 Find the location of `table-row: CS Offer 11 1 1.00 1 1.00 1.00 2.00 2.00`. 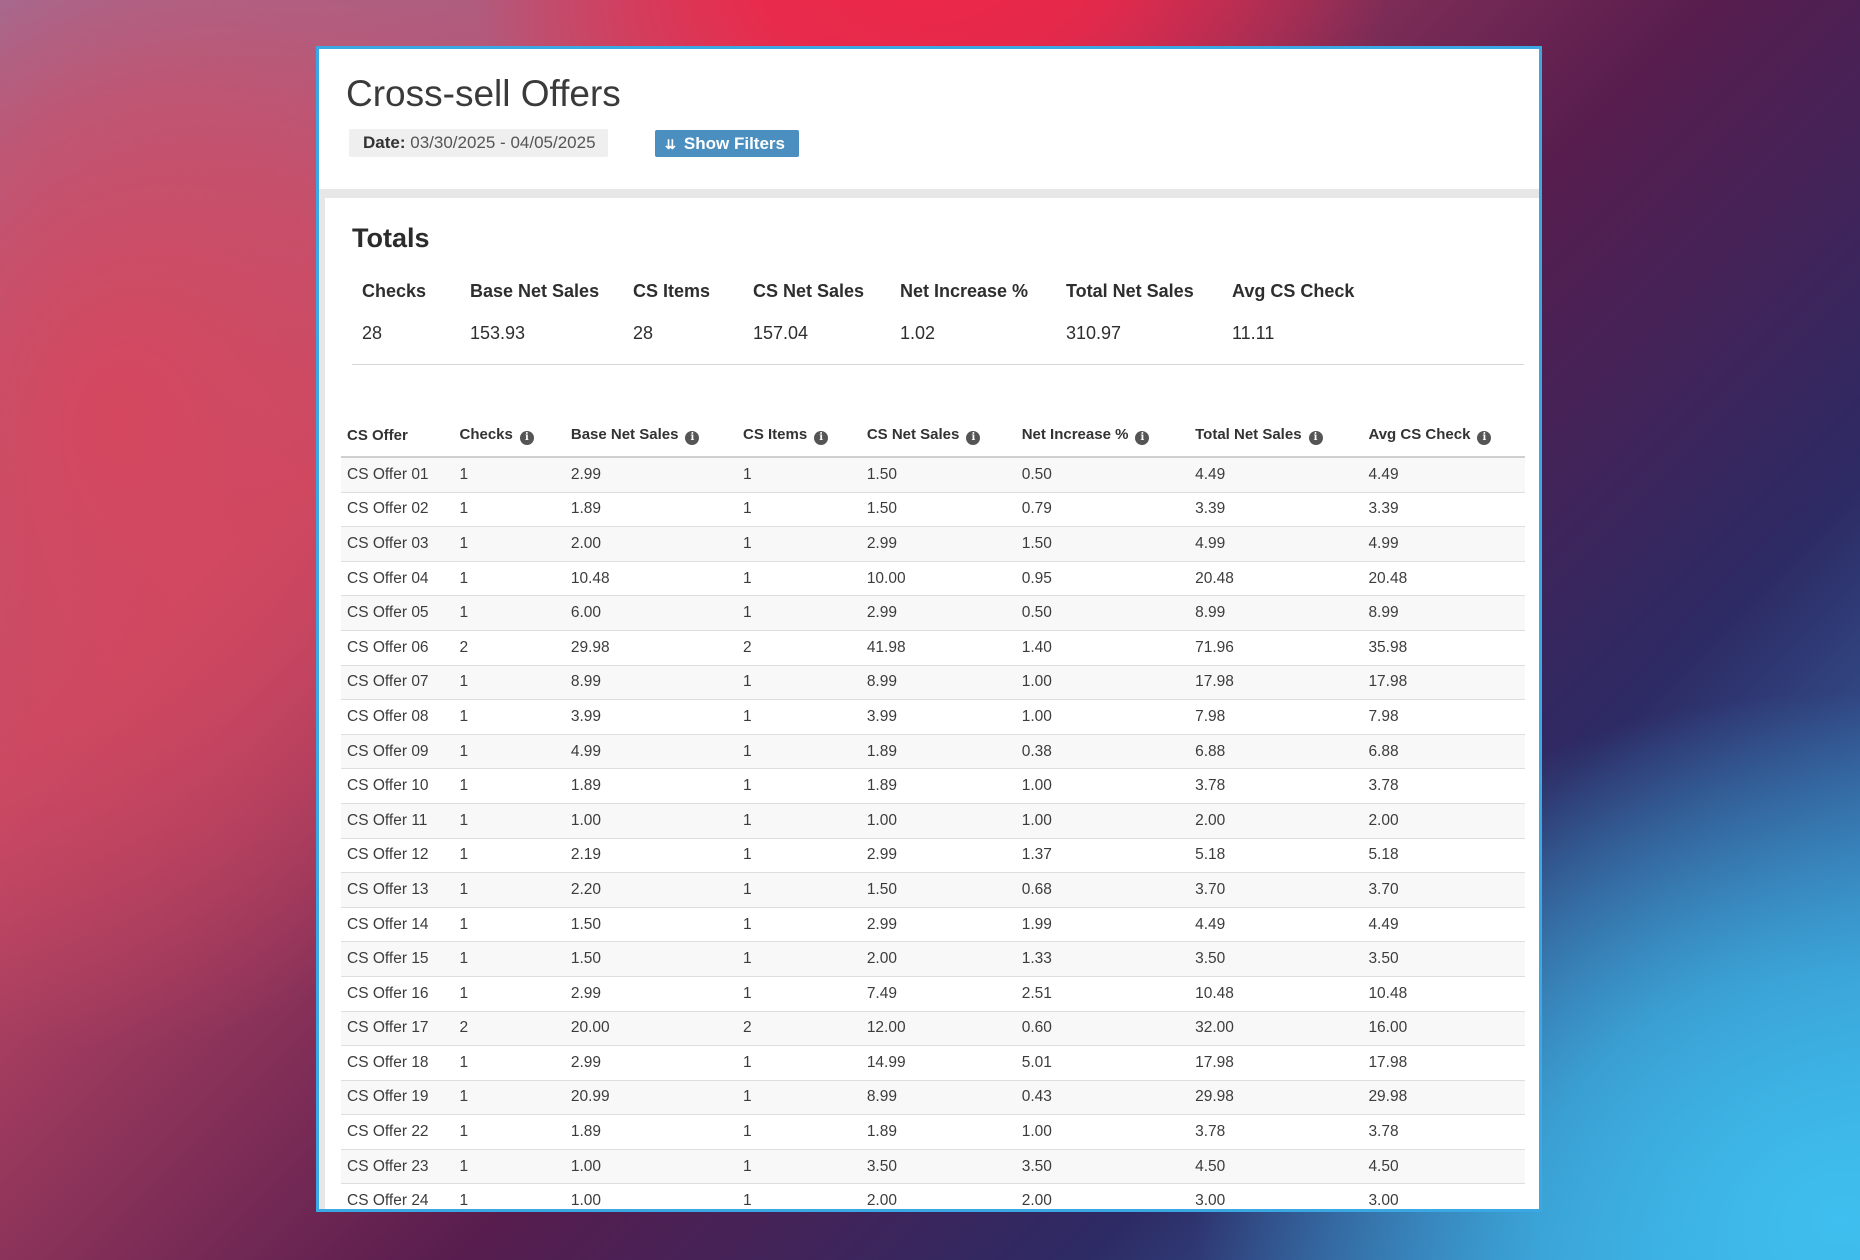

table-row: CS Offer 11 1 1.00 1 1.00 1.00 2.00 2.00 is located at coordinates (933, 821).